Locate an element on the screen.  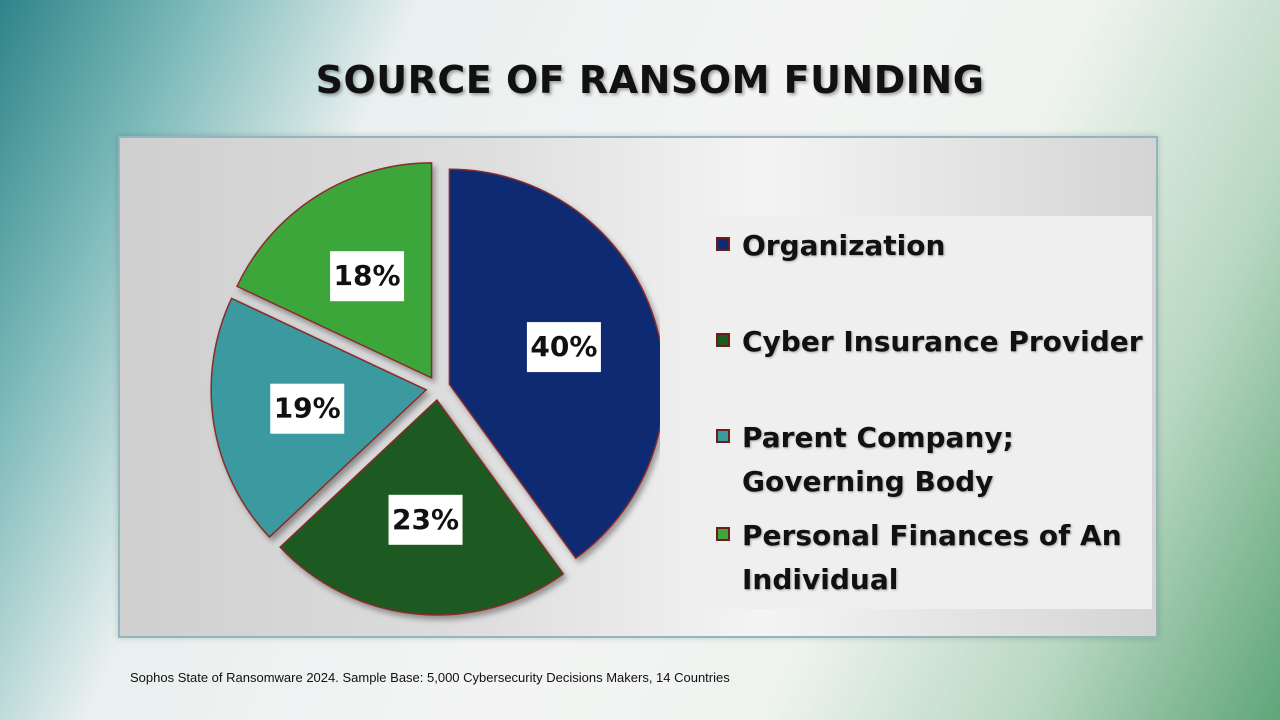
legend-swatch-personal-finances is located at coordinates (723, 534).